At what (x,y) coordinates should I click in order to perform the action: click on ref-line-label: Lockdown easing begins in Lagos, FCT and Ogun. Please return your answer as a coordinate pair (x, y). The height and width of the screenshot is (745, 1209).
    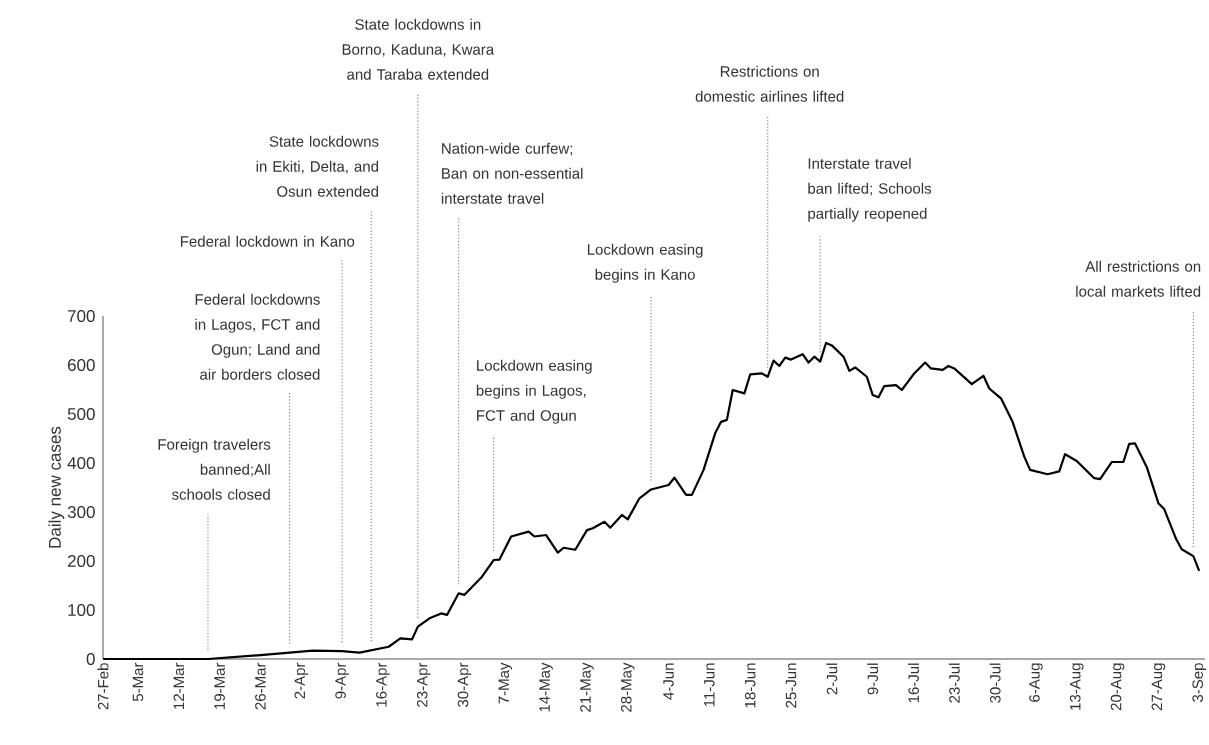
    Looking at the image, I should click on (534, 391).